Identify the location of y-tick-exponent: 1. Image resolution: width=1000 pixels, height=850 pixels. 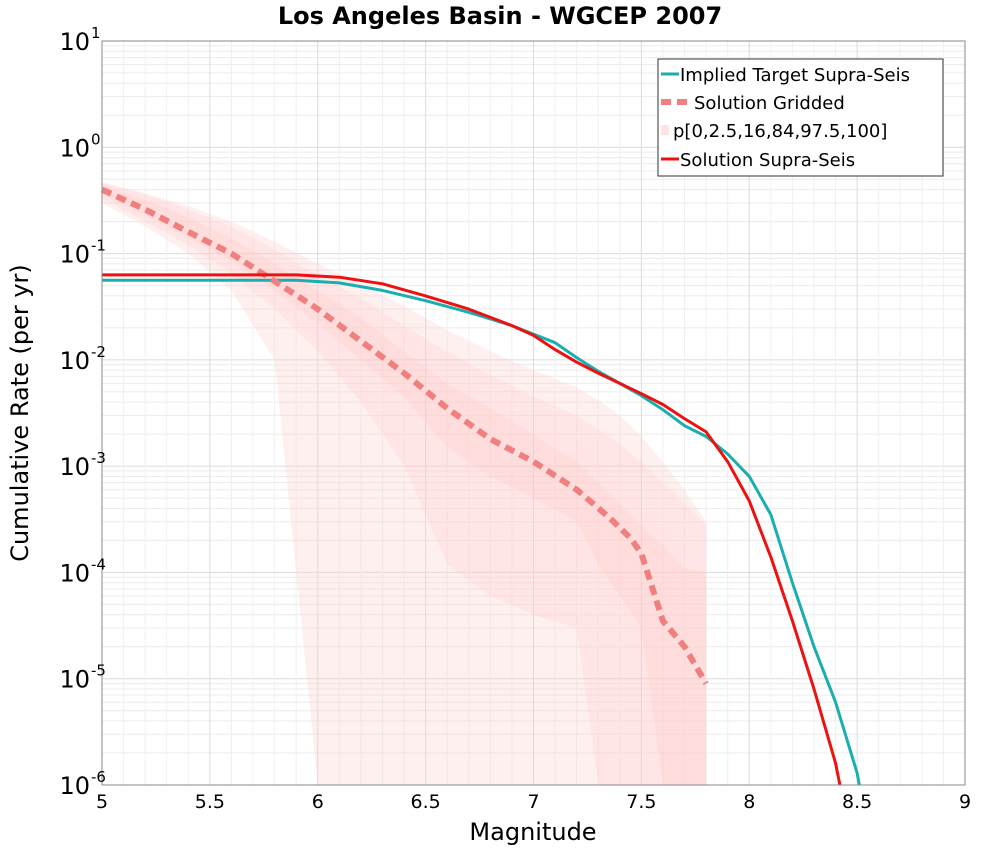
(96, 33).